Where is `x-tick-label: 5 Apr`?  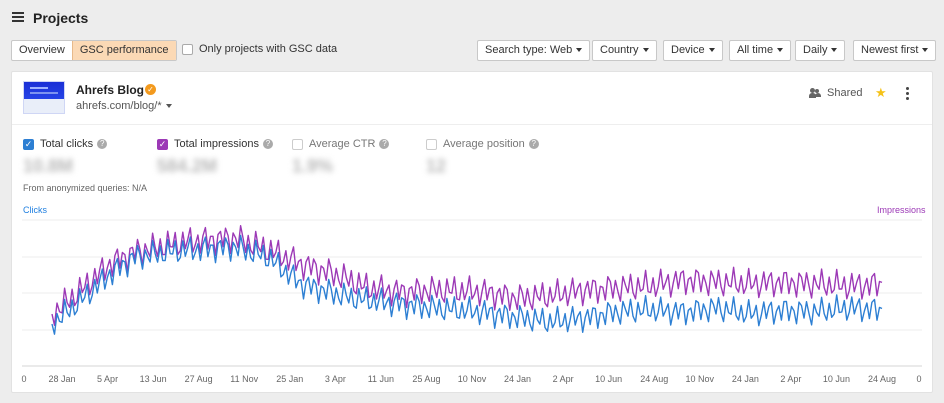 x-tick-label: 5 Apr is located at coordinates (107, 379).